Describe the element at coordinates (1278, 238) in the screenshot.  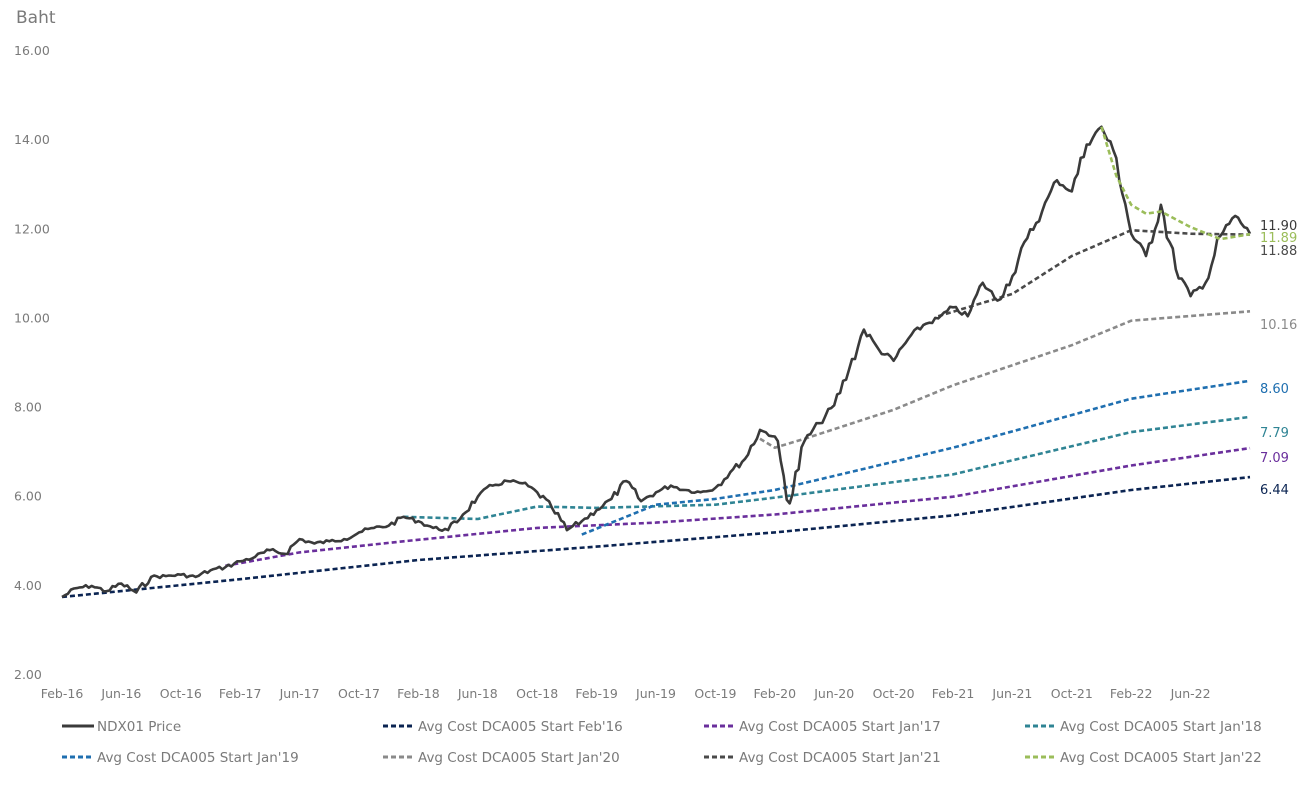
I see `end-value-label: 11.89` at that location.